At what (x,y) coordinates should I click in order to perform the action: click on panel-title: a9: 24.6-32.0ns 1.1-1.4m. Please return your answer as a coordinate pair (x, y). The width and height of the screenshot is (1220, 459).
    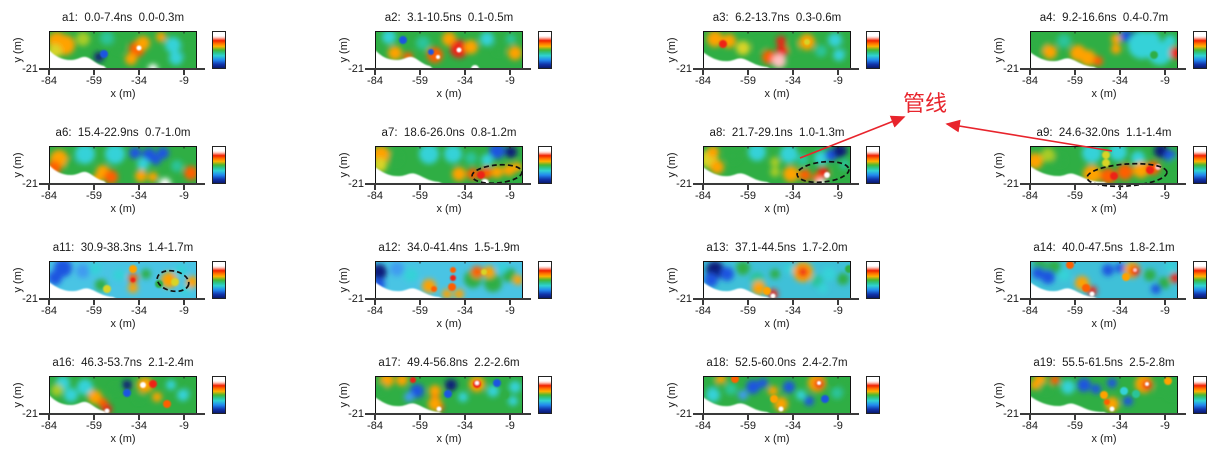
    Looking at the image, I should click on (1104, 133).